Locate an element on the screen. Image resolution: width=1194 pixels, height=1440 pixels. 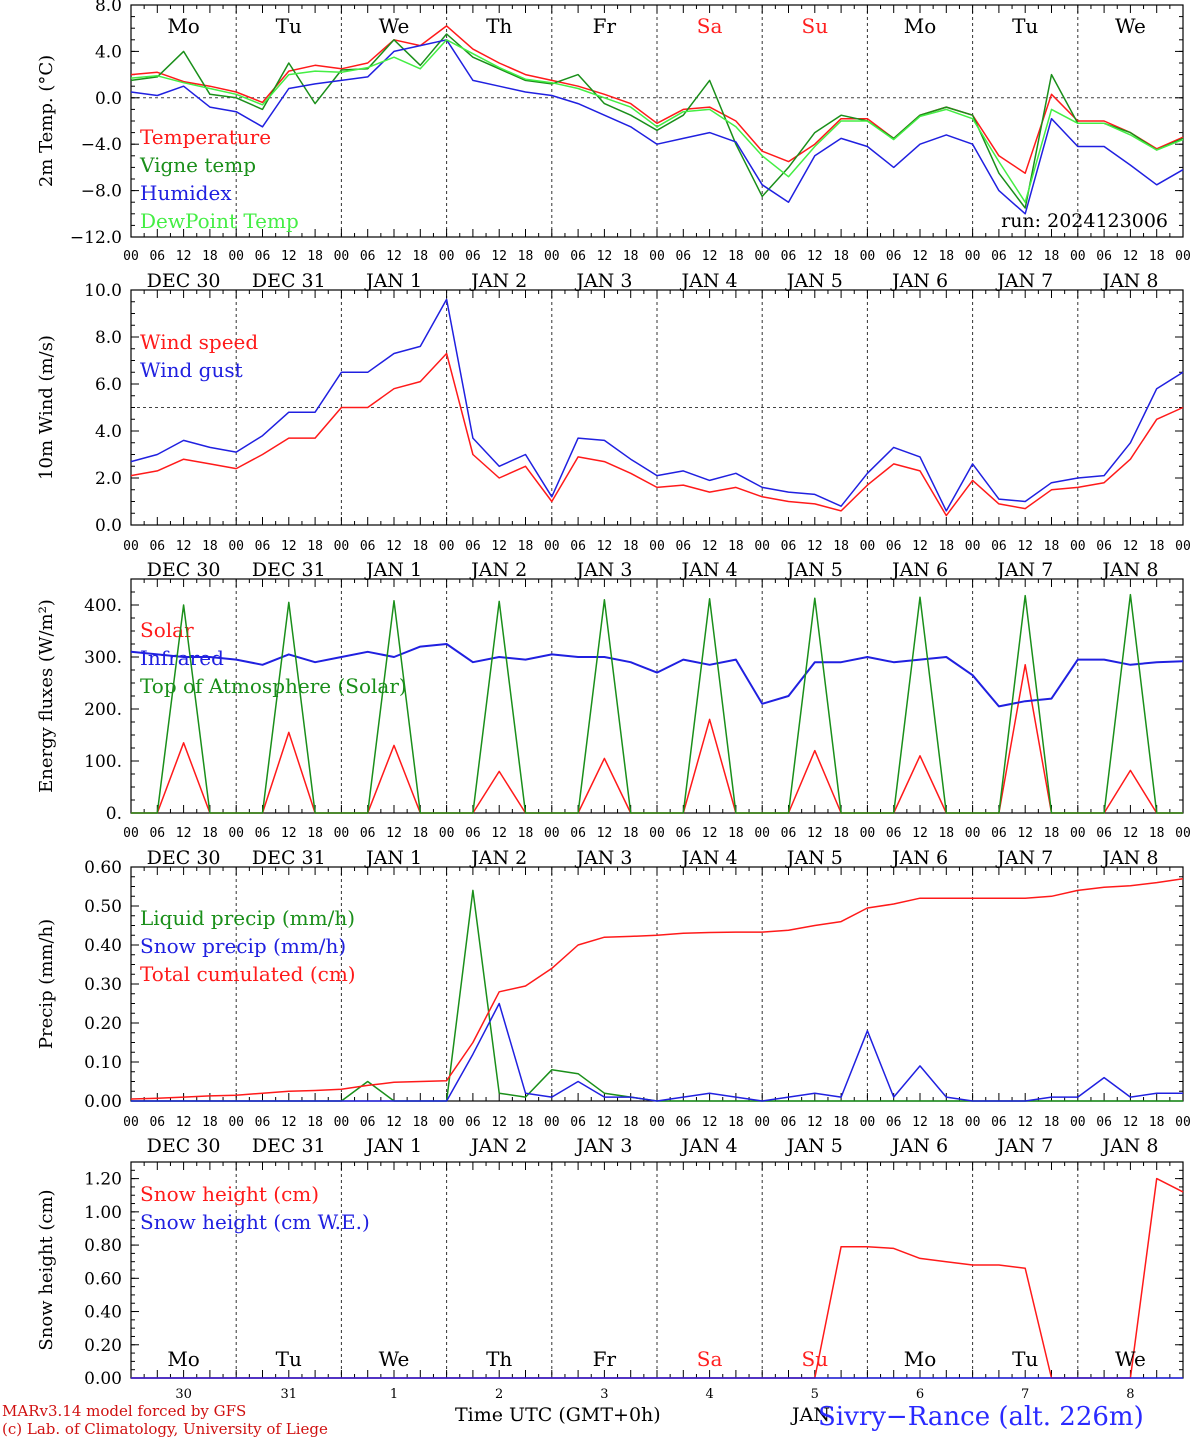
legend-entry: Vigne temp is located at coordinates (197, 165).